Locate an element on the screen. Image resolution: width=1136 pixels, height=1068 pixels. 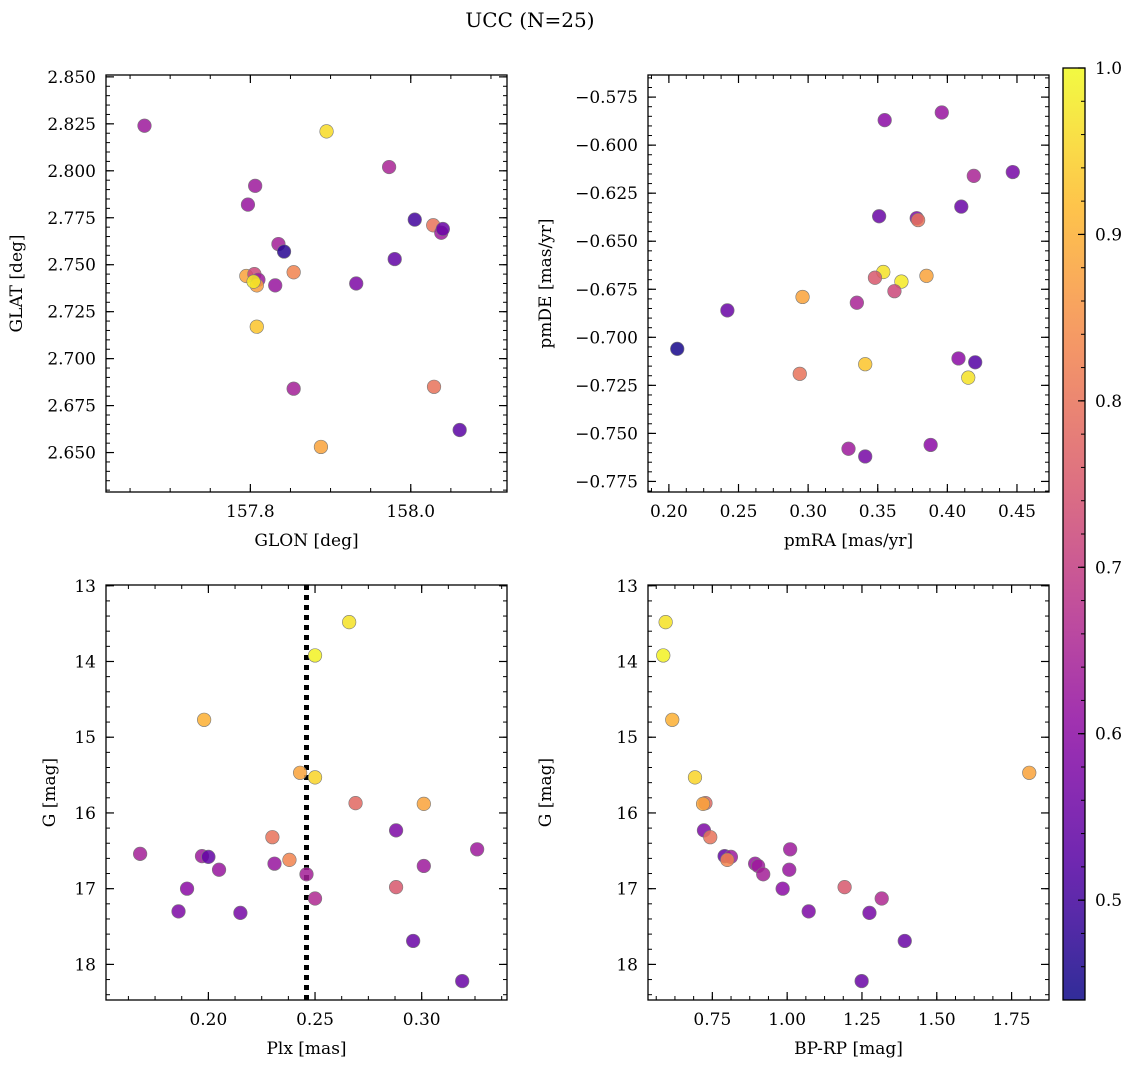
x-axis-label: GLON [deg] is located at coordinates (306, 541).